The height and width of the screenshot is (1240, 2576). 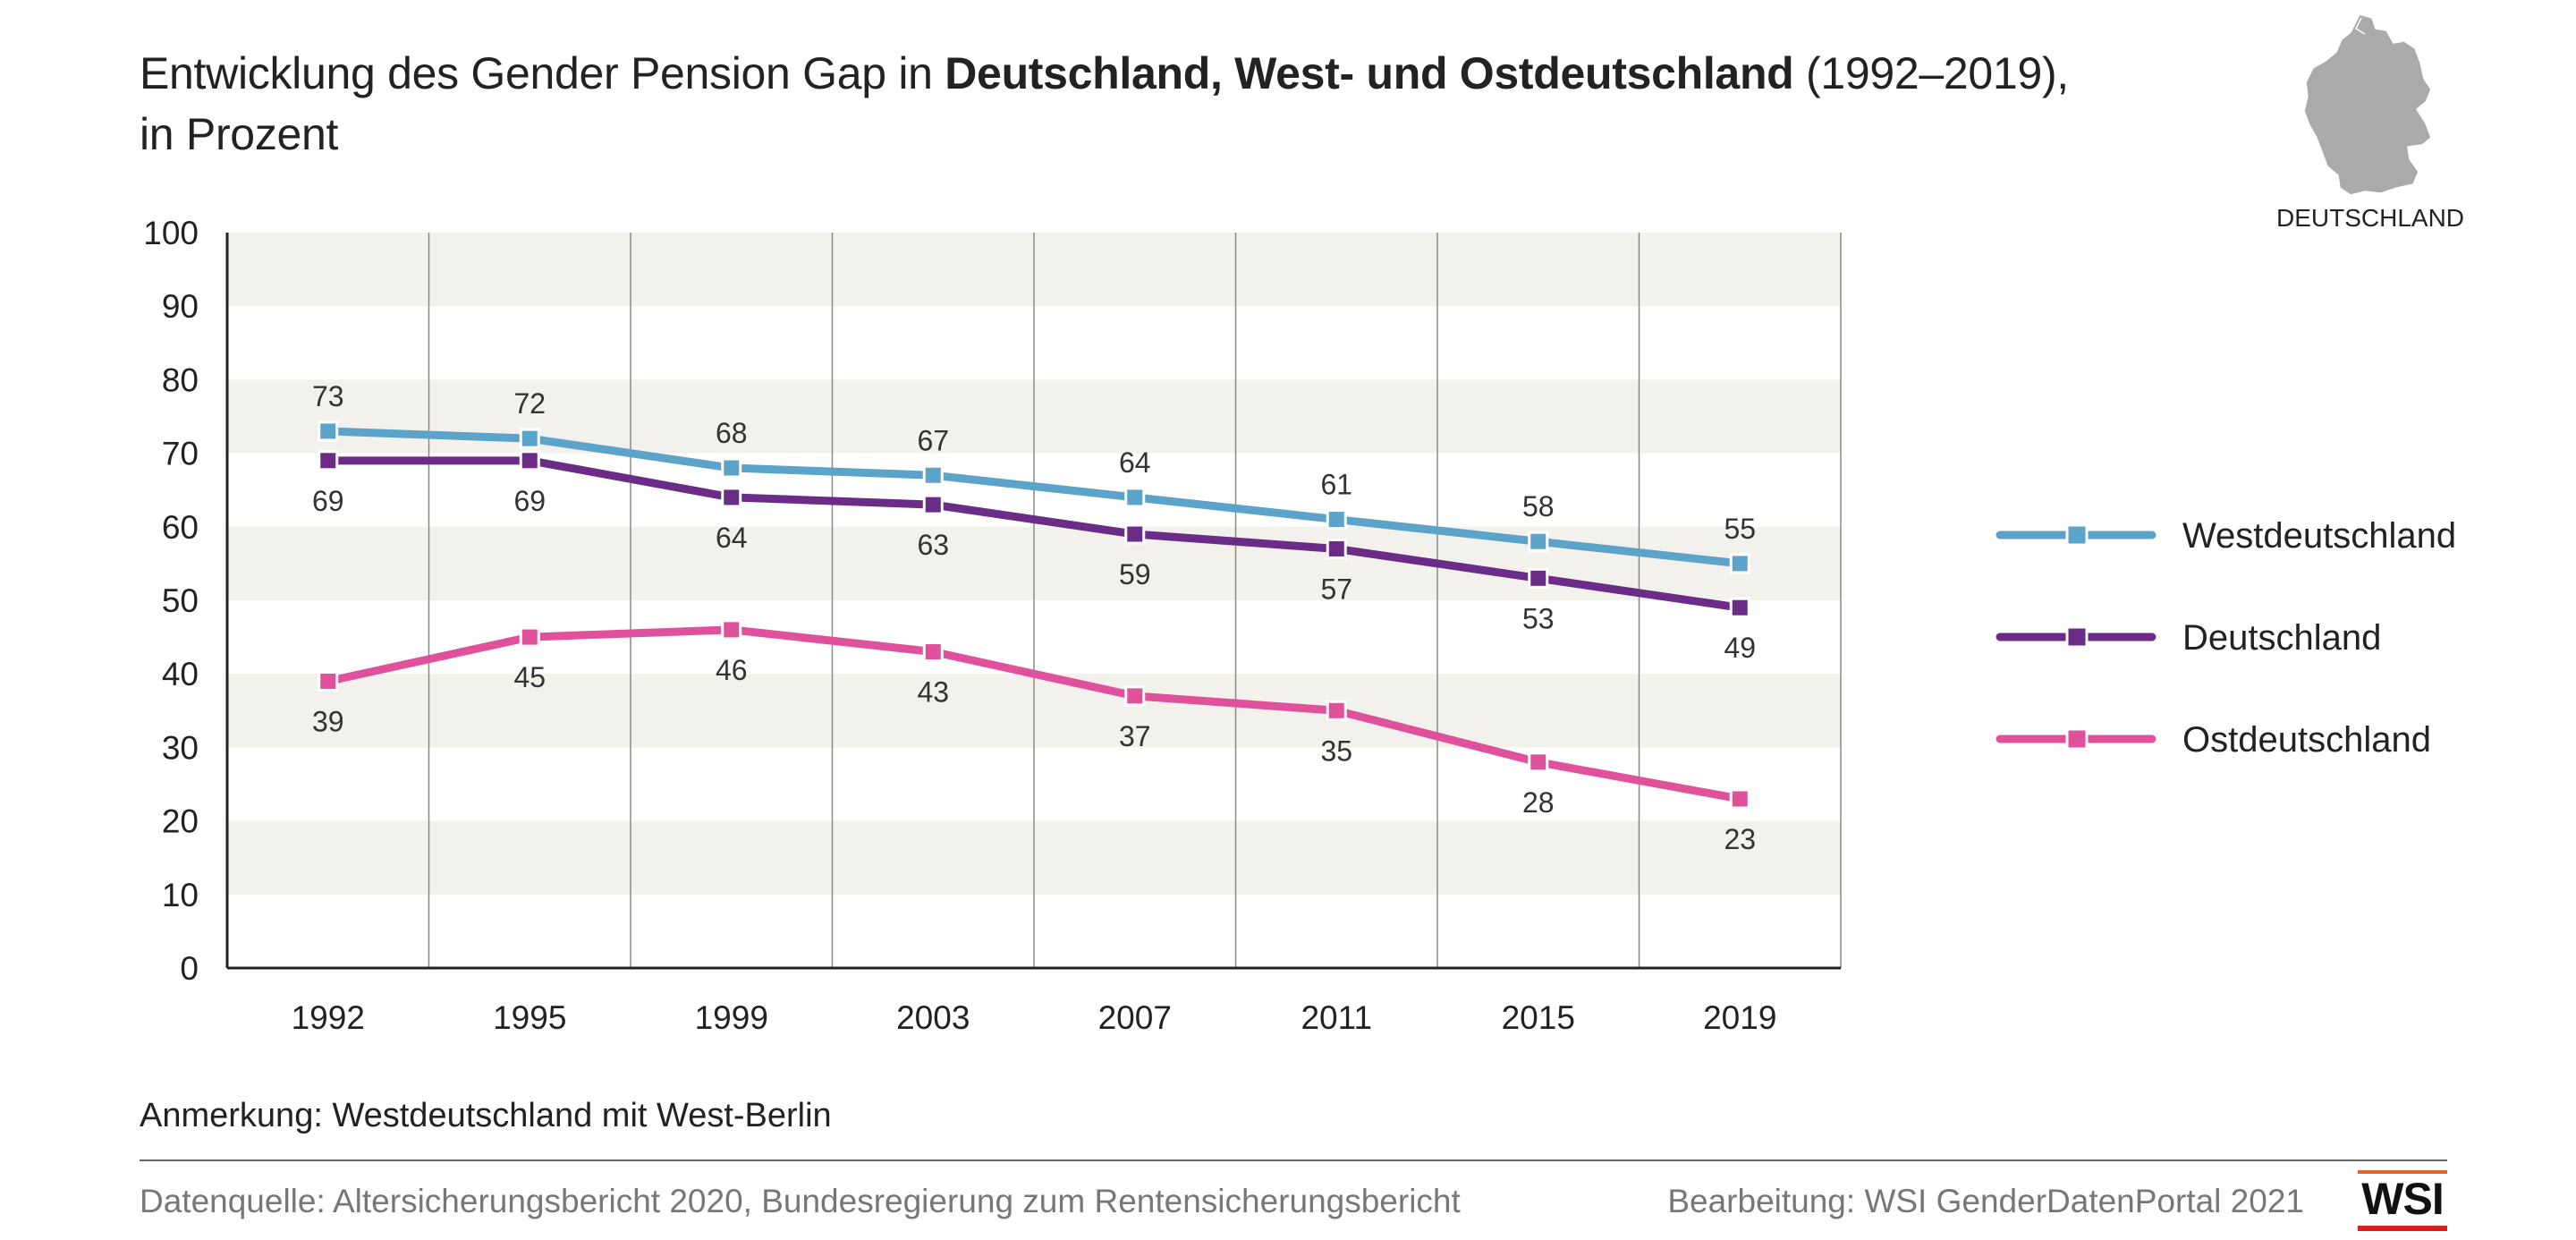 I want to click on data-label-de: 49, so click(x=1740, y=648).